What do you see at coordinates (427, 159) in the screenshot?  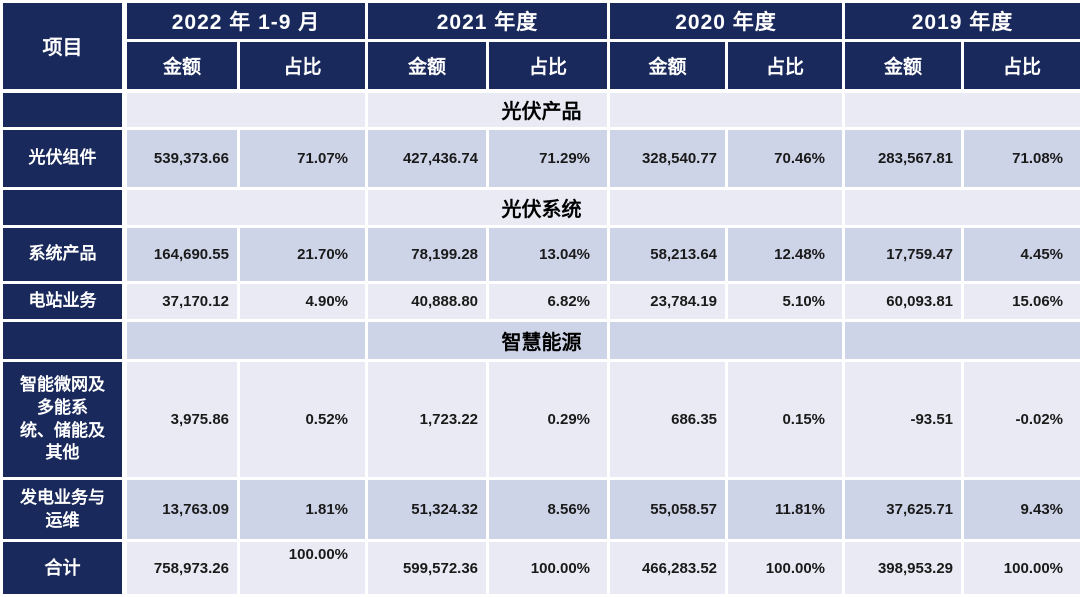 I see `amount-cell: 427,436.74` at bounding box center [427, 159].